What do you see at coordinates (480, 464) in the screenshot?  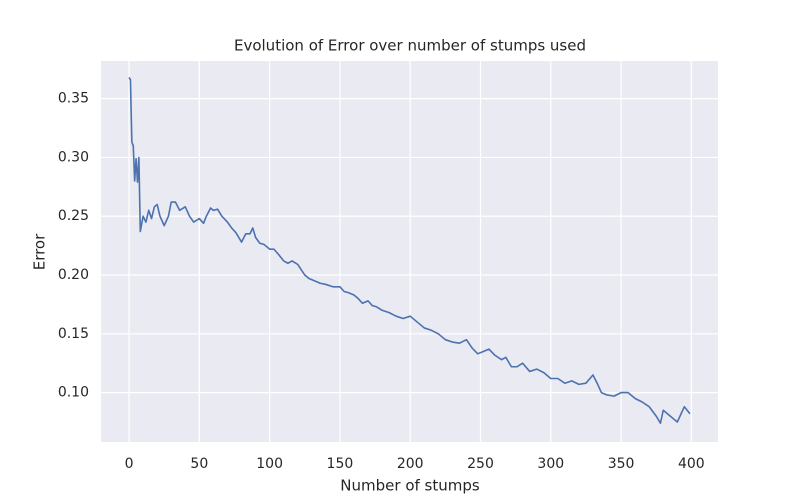 I see `x-tick-label: 250` at bounding box center [480, 464].